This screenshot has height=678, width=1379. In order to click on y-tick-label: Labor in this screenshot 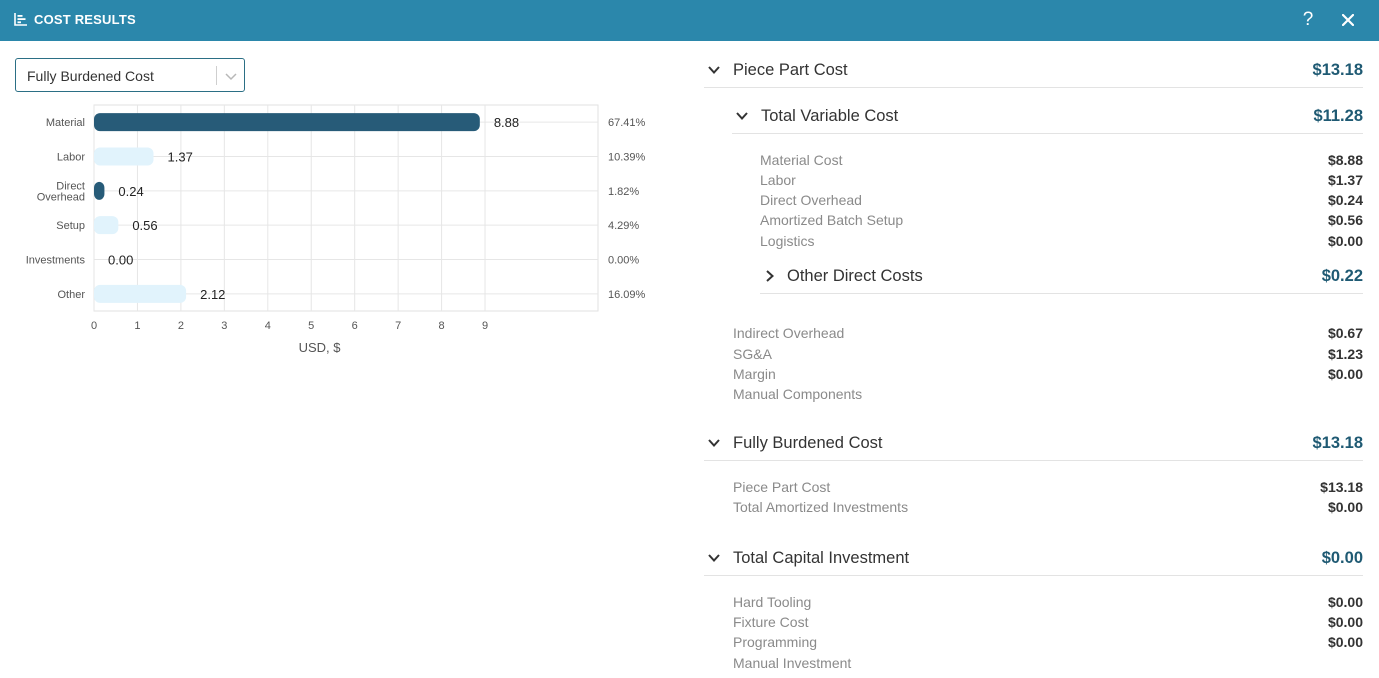, I will do `click(71, 158)`.